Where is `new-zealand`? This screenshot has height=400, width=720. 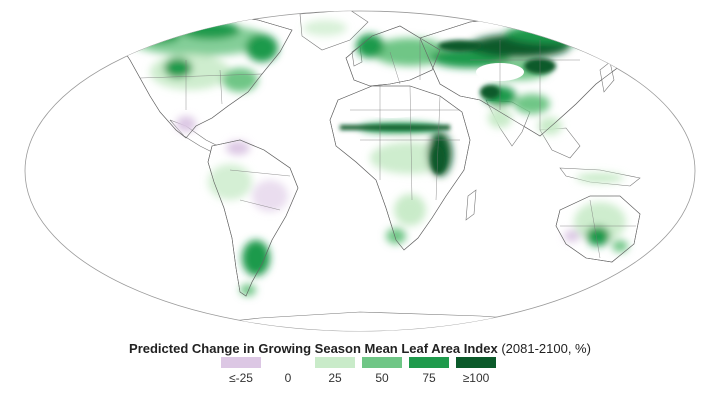
new-zealand is located at coordinates (652, 264).